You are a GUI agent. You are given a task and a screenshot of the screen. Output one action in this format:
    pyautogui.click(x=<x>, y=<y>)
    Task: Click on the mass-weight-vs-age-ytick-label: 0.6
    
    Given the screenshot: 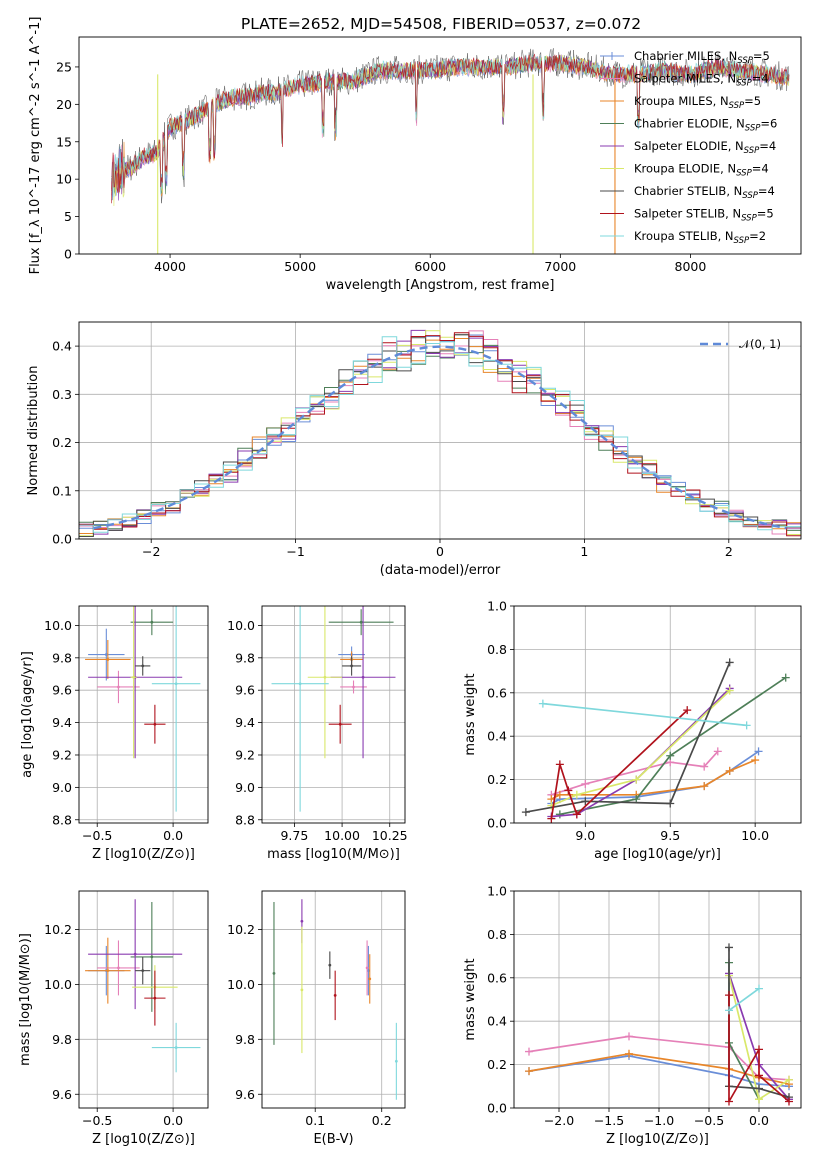 What is the action you would take?
    pyautogui.click(x=497, y=692)
    